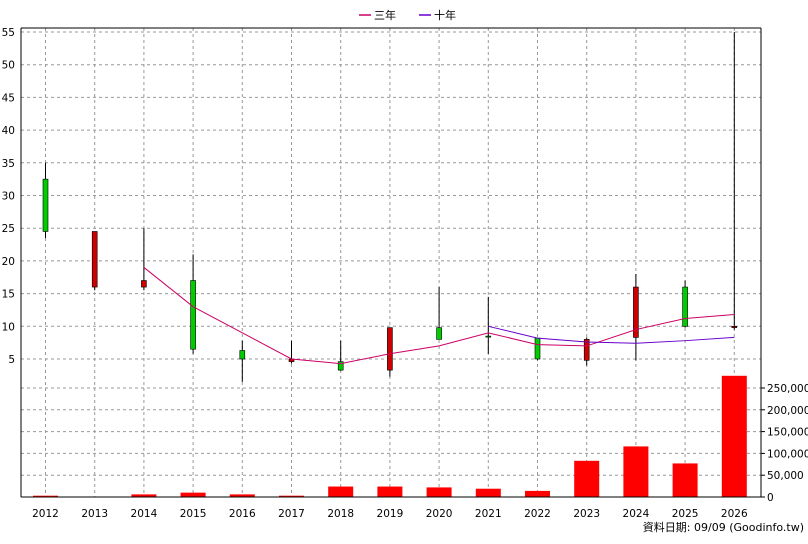 The height and width of the screenshot is (544, 808). Describe the element at coordinates (723, 527) in the screenshot. I see `source-label: 資料日期: 09/09 (Goodinfo.tw)` at that location.